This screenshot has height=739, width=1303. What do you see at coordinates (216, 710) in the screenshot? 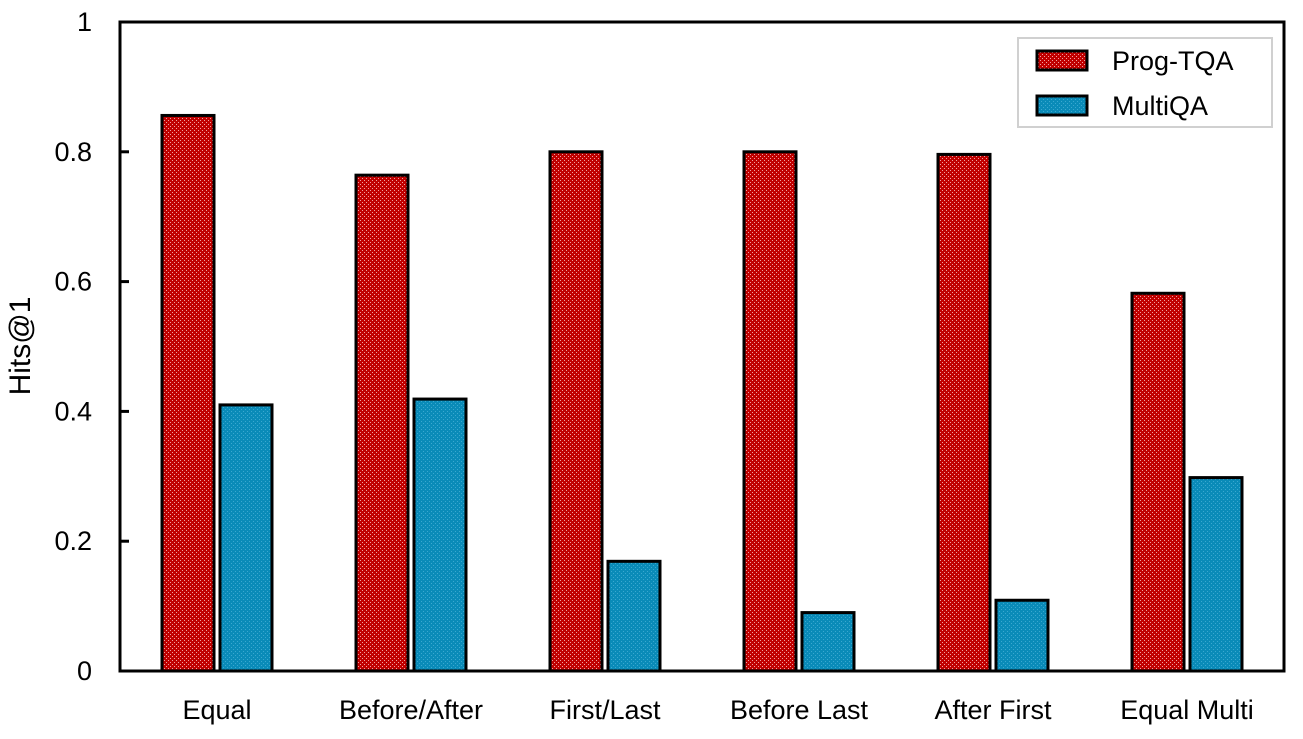
I see `x-category-label-equal: Equal` at bounding box center [216, 710].